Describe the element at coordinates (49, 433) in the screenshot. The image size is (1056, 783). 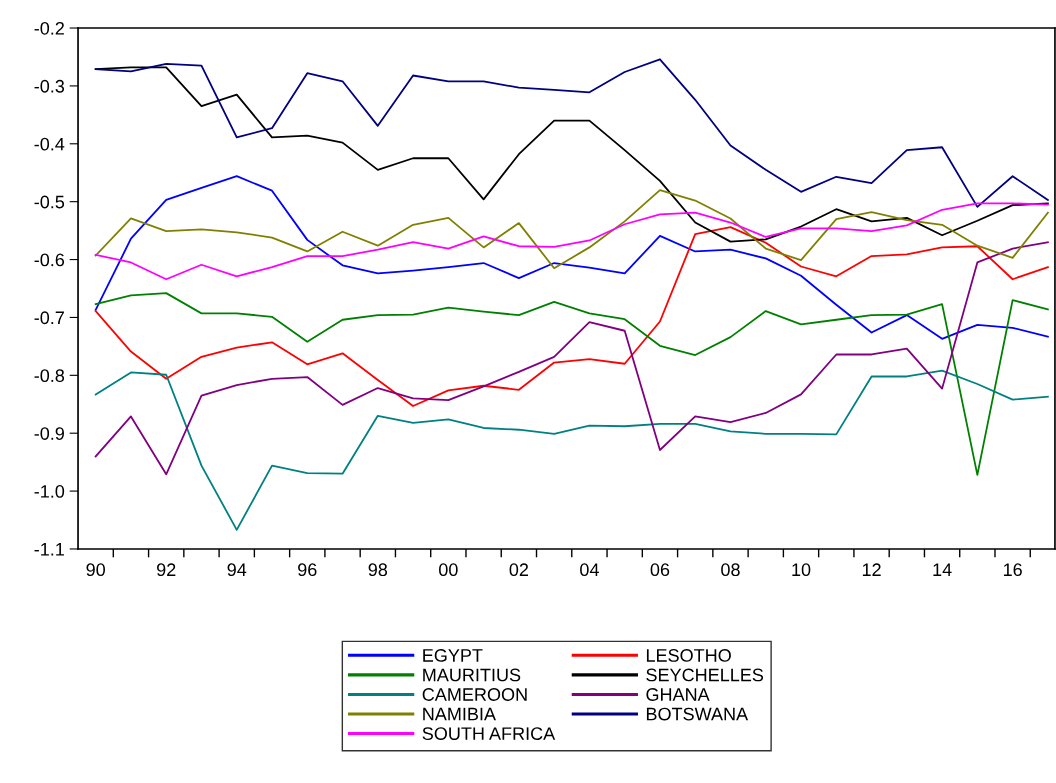
I see `y-tick-label: -0.9` at that location.